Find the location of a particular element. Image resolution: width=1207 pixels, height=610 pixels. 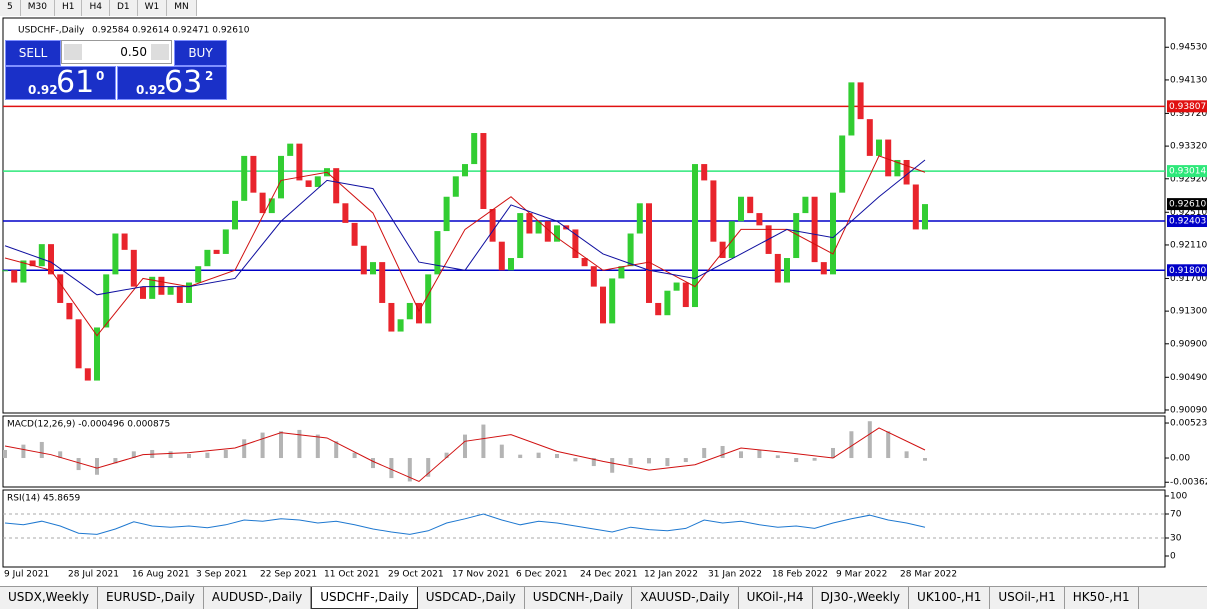

chart-tab: XAUUSD-,Daily is located at coordinates (685, 598).